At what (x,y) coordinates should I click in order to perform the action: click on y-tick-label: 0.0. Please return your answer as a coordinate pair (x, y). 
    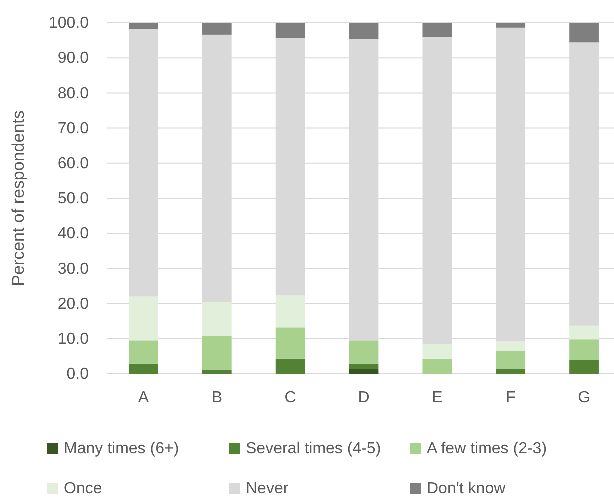
    Looking at the image, I should click on (78, 375).